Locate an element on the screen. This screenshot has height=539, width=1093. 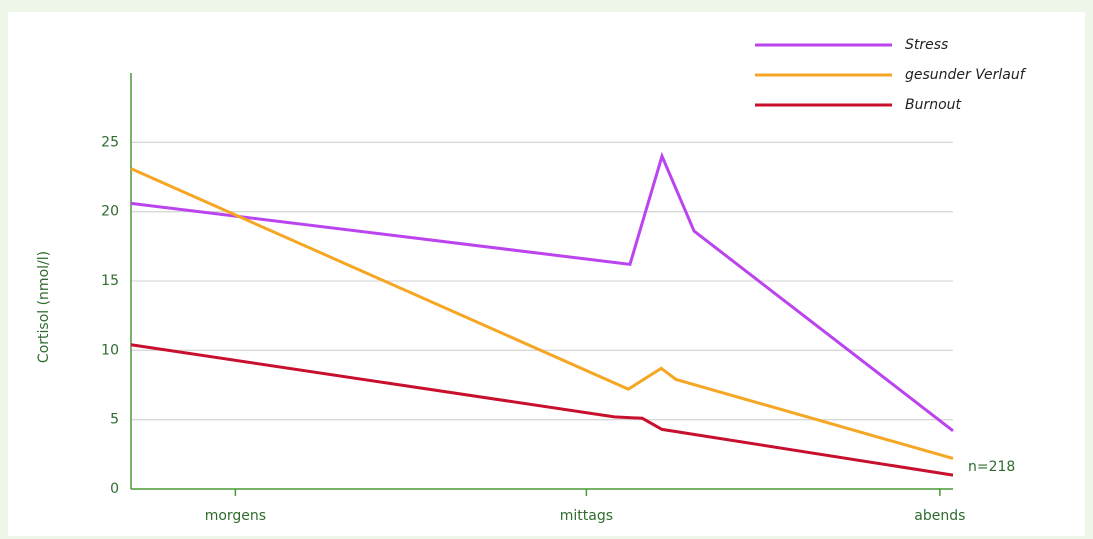
annotation: n=218 is located at coordinates (991, 467).